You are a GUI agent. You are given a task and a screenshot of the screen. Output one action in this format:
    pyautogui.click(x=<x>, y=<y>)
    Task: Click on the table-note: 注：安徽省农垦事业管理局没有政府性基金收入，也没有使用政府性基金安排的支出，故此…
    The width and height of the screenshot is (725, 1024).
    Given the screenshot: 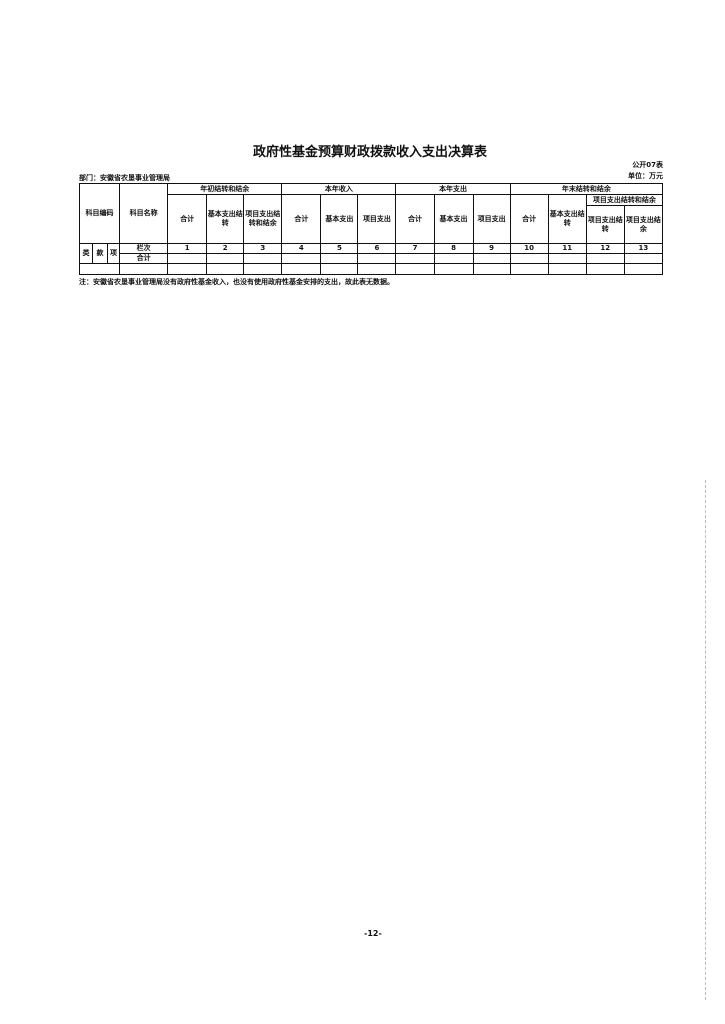 What is the action you would take?
    pyautogui.click(x=236, y=282)
    